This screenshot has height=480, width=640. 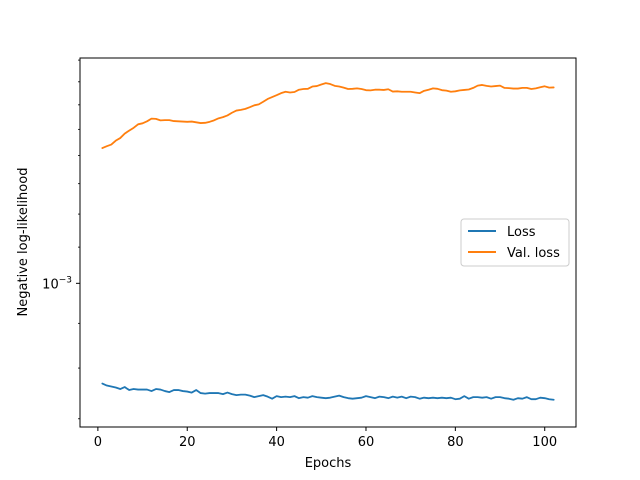 I want to click on x-axis: 0 20 40 60 80 100, so click(x=325, y=438).